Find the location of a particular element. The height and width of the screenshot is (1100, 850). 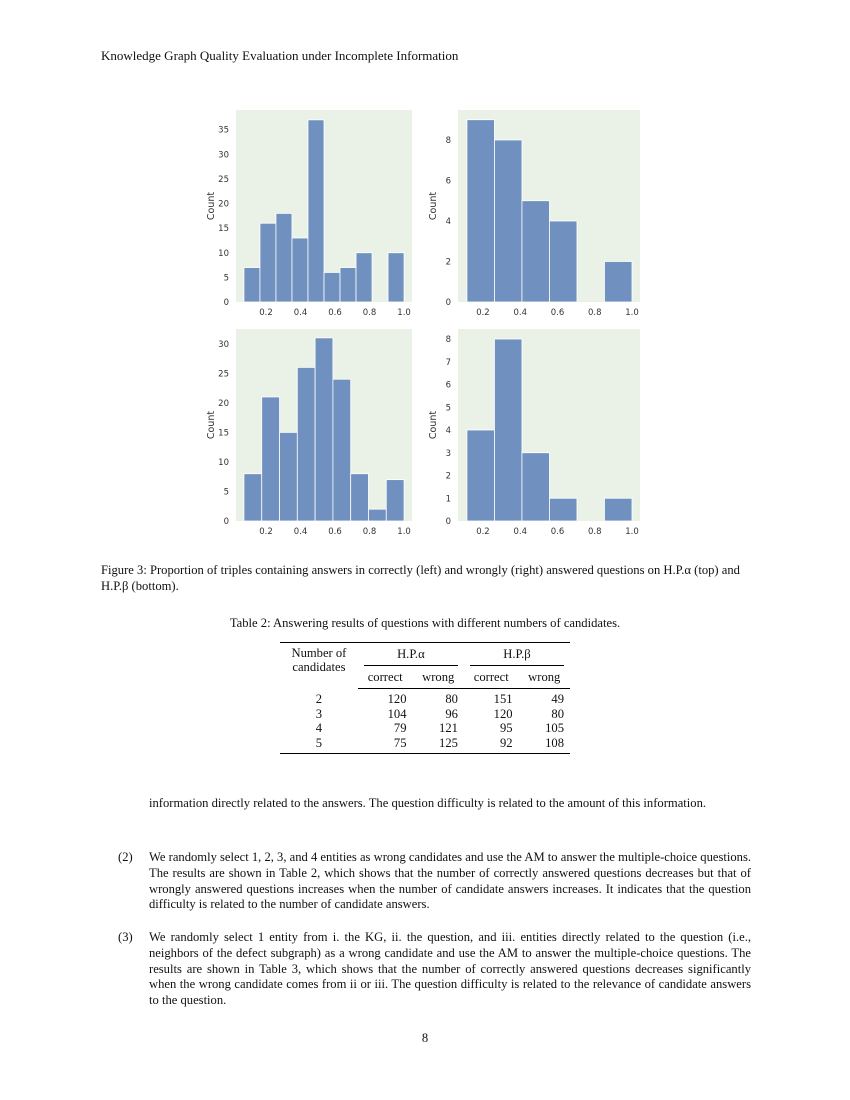

y-tick-label: 1 is located at coordinates (448, 499).